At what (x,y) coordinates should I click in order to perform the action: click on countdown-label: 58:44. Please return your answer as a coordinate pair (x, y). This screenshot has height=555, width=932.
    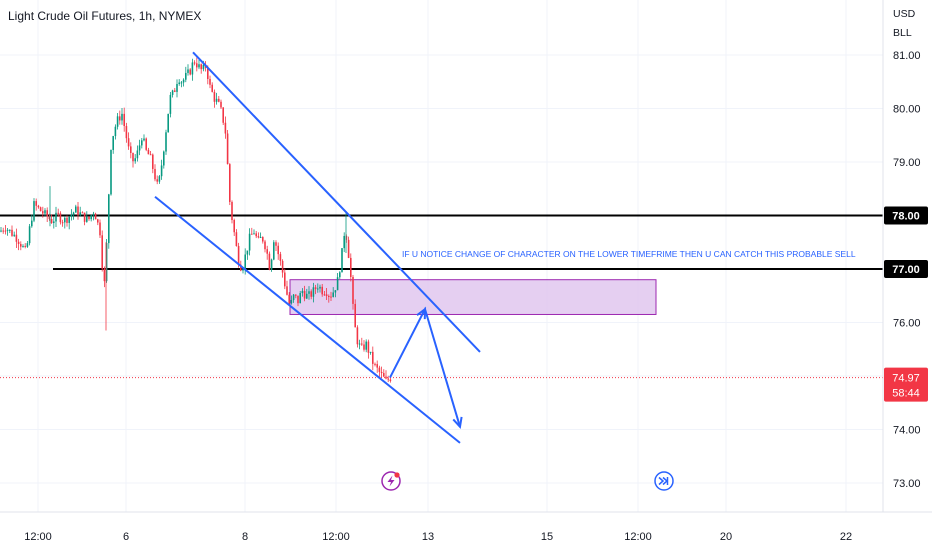
    Looking at the image, I should click on (906, 394).